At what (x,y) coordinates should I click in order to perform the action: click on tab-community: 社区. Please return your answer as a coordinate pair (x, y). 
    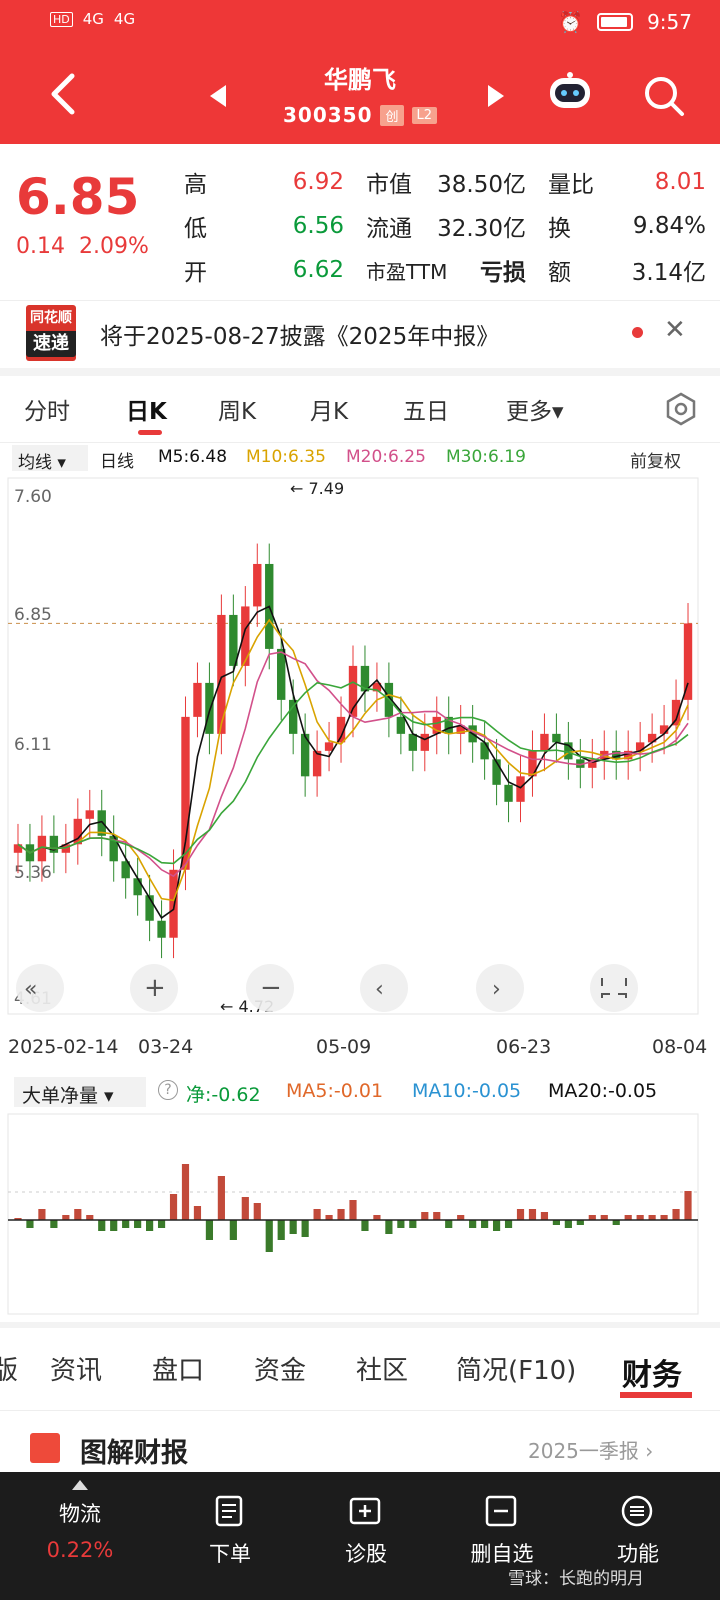
    Looking at the image, I should click on (382, 1371).